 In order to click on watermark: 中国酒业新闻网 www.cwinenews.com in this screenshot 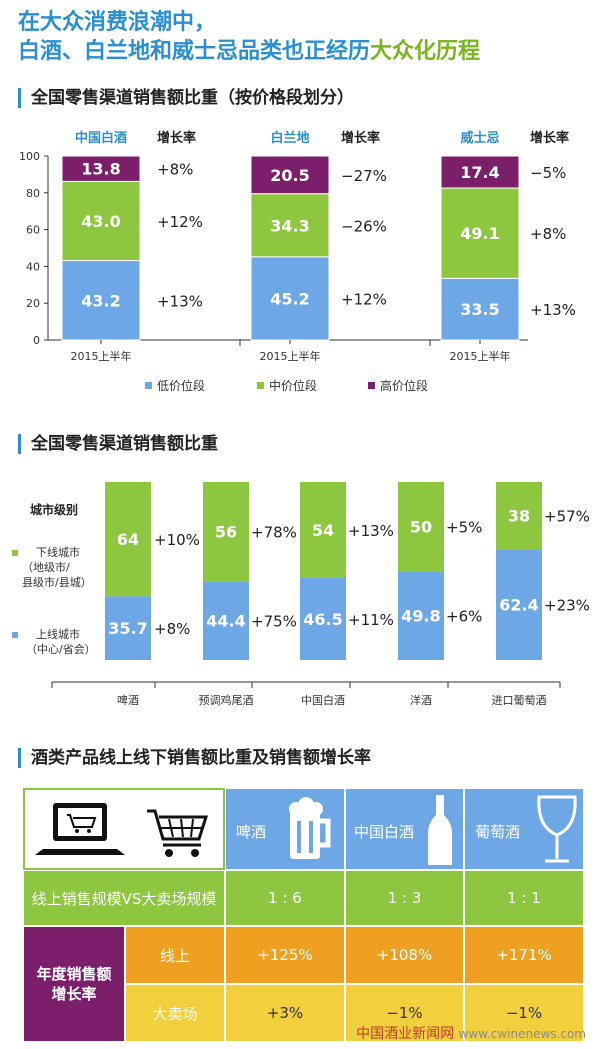, I will do `click(471, 1033)`.